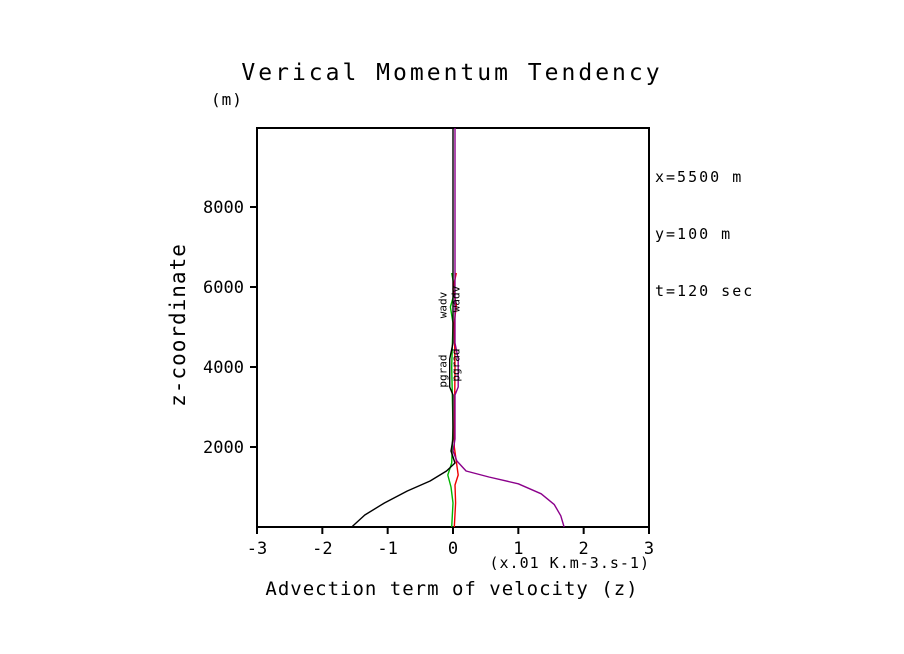 The image size is (904, 654). Describe the element at coordinates (649, 549) in the screenshot. I see `x-tick-label: 3` at that location.